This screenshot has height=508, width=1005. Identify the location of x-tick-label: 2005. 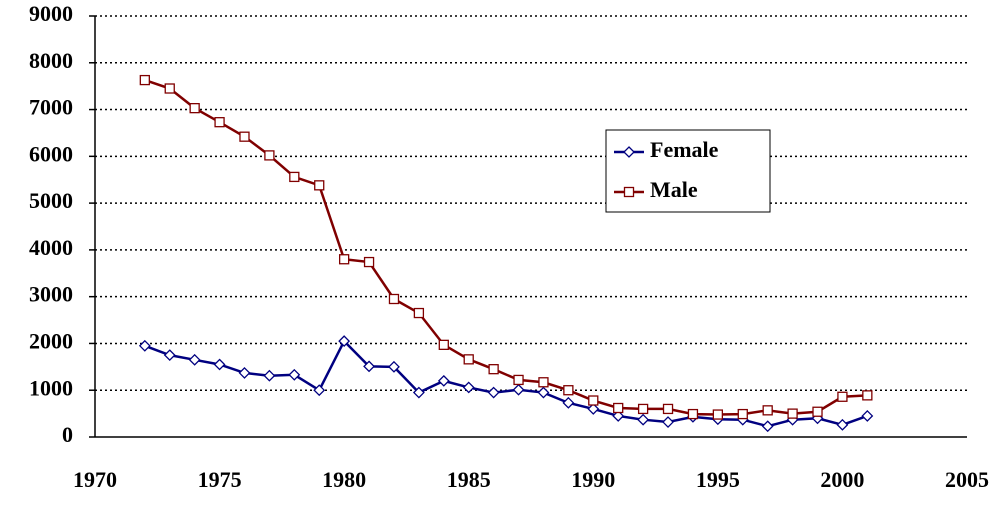
(967, 479).